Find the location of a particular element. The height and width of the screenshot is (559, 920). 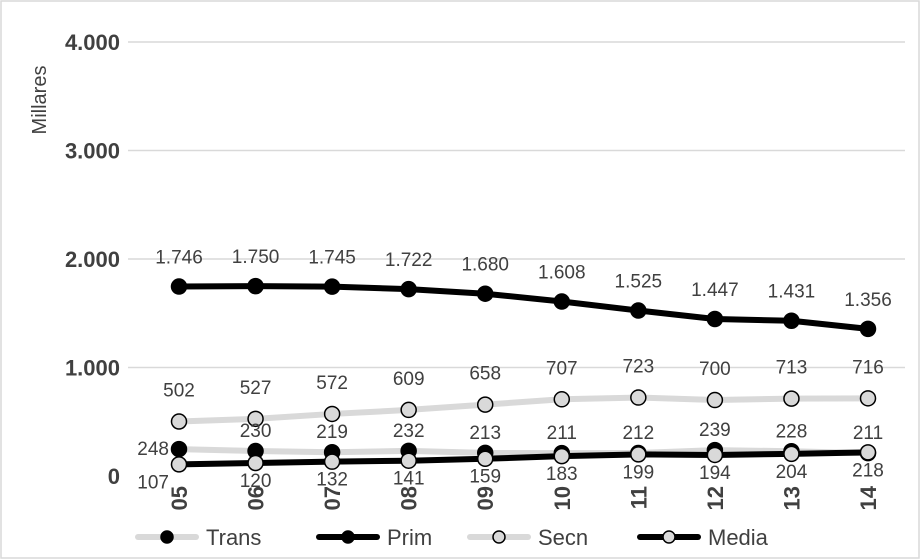

data-label-secn: 609 is located at coordinates (409, 379).